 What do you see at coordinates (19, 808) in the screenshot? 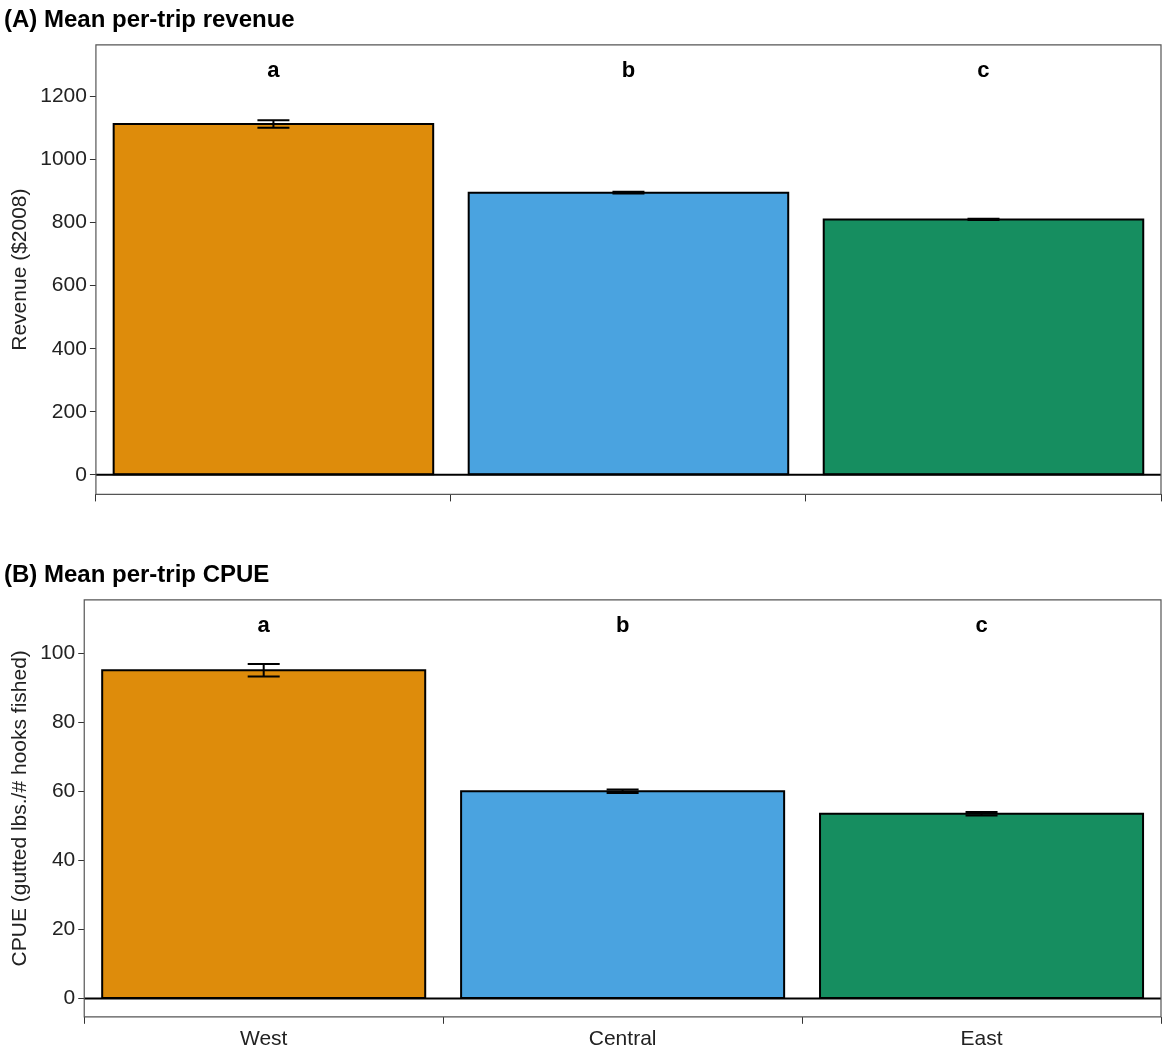
I see `y-axis-title: CPUE (gutted lbs./# hooks fished)` at bounding box center [19, 808].